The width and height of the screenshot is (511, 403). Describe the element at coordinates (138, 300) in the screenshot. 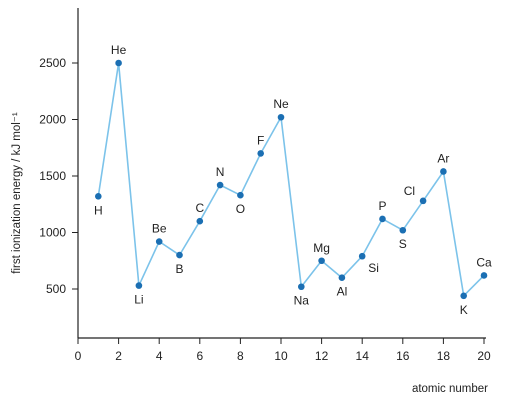

I see `element-label: Li` at that location.